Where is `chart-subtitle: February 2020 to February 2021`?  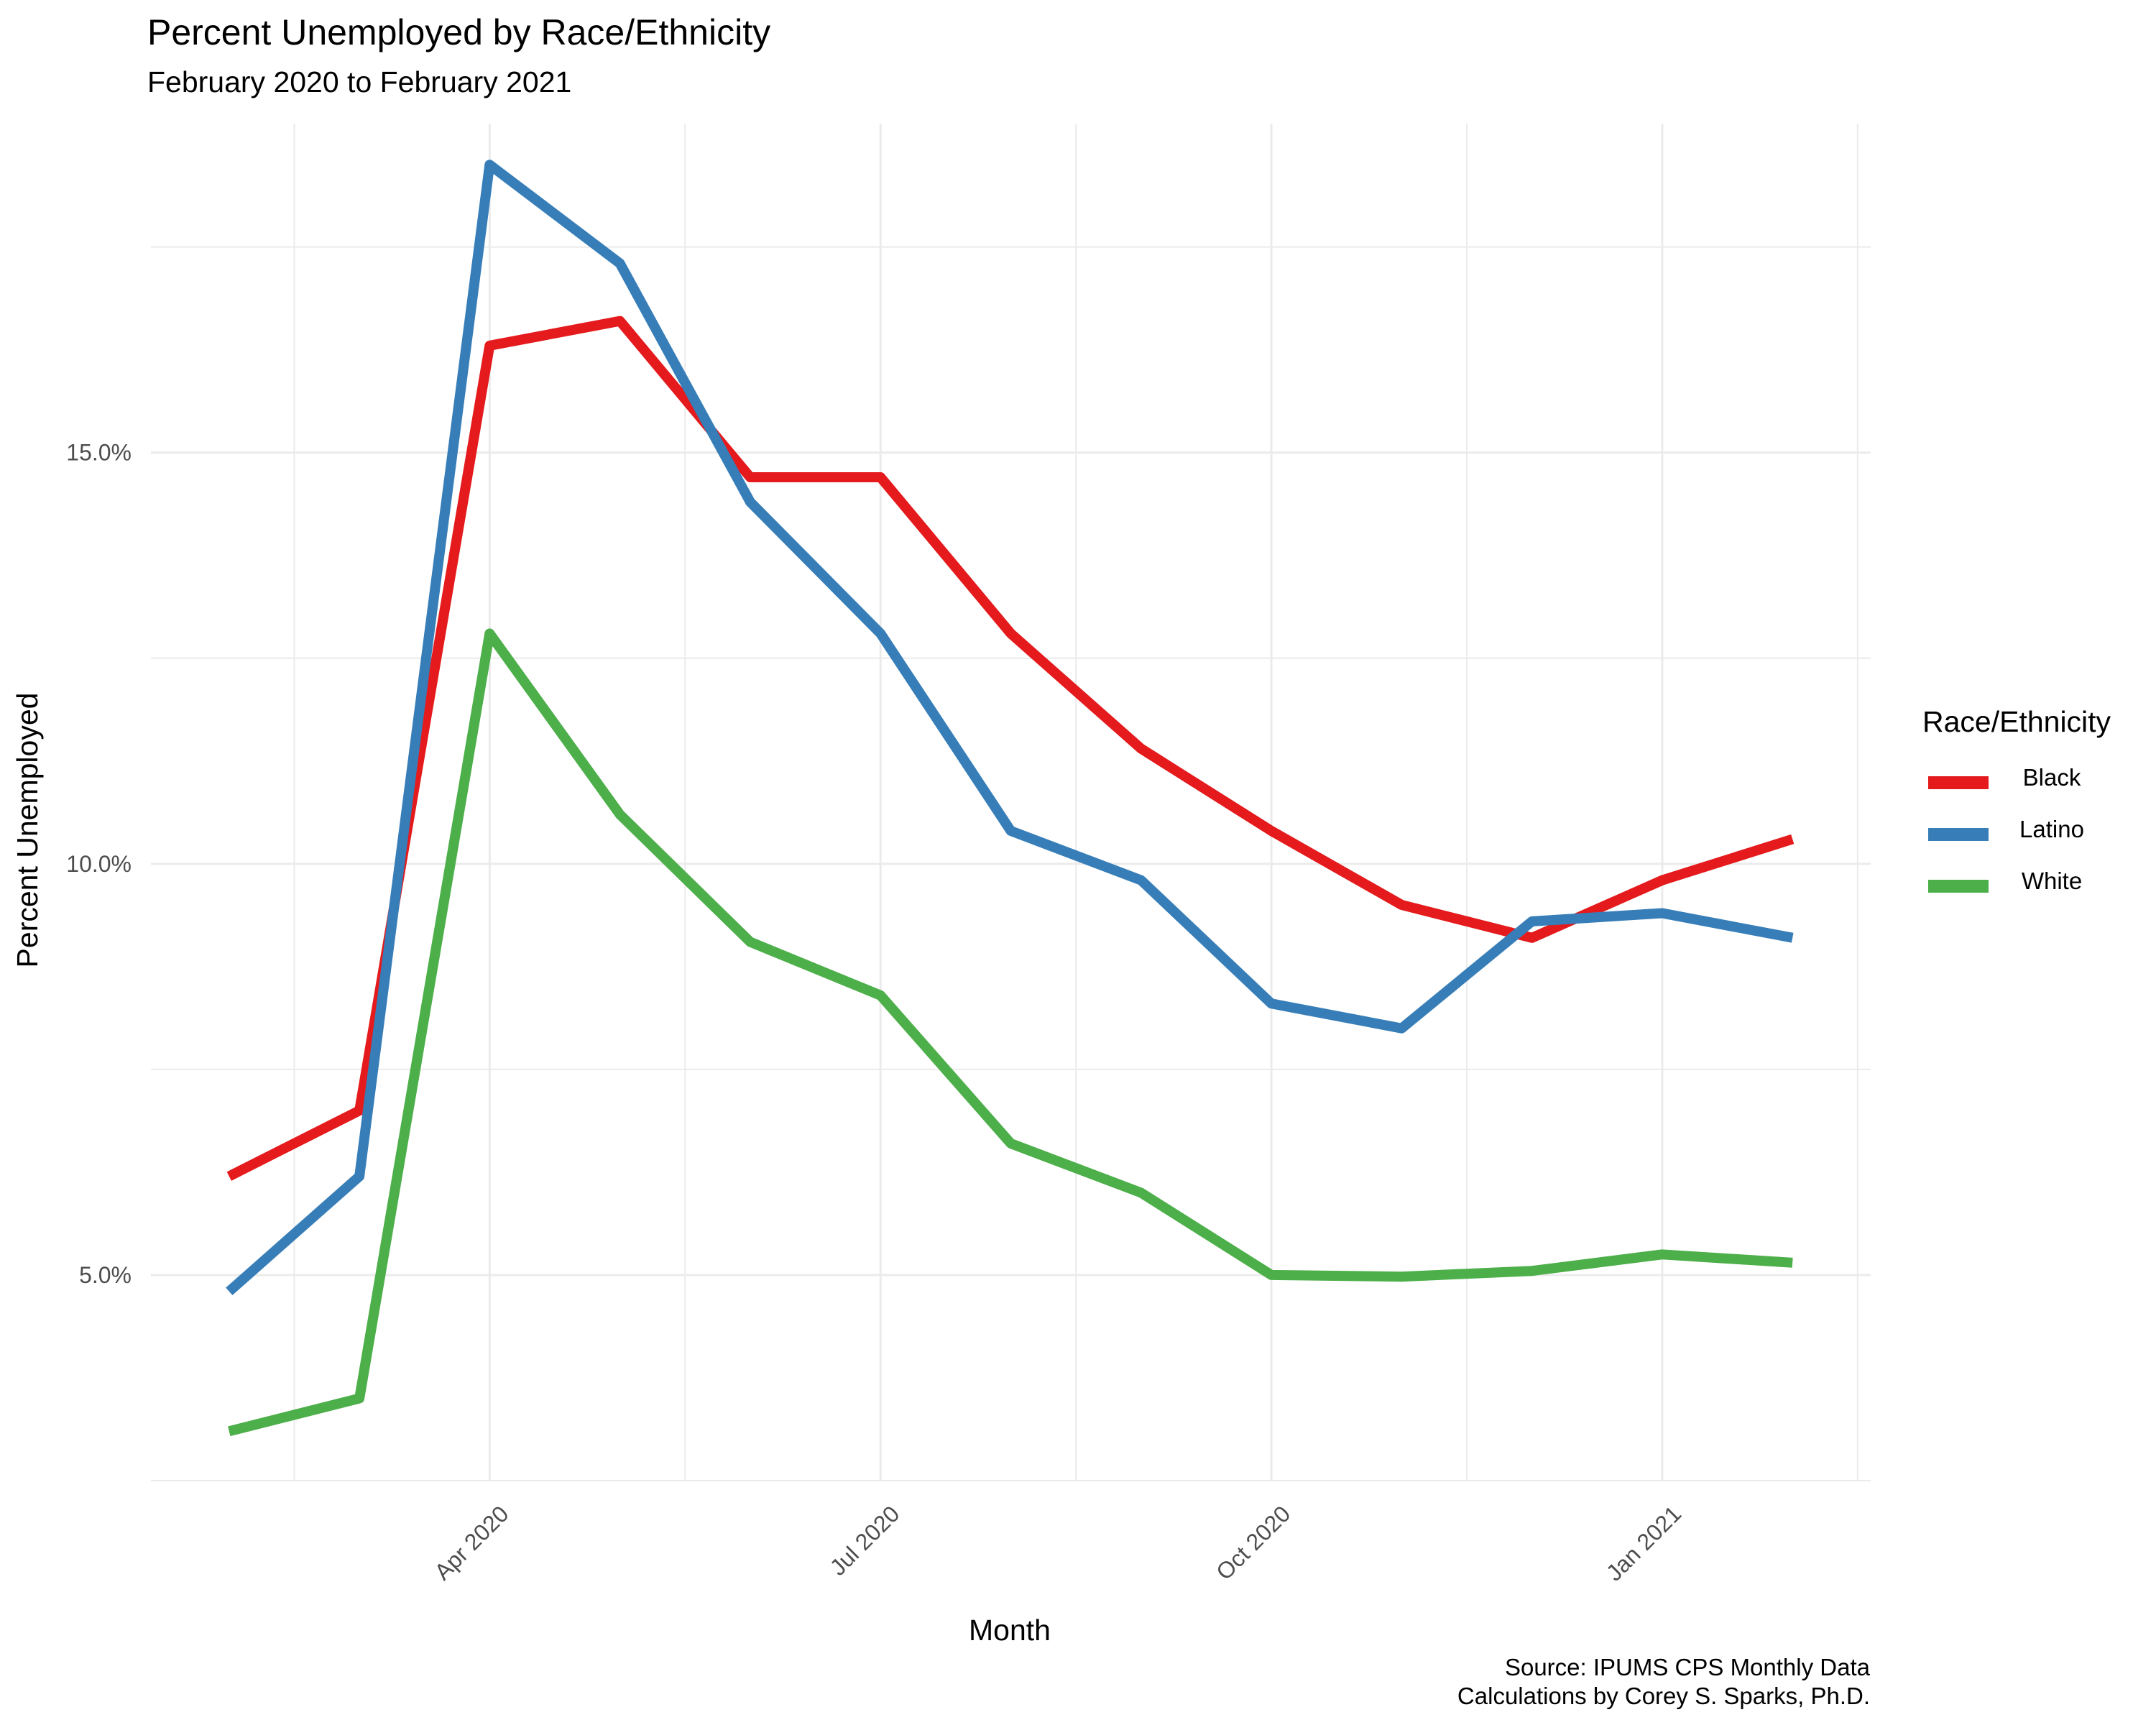 chart-subtitle: February 2020 to February 2021 is located at coordinates (360, 81).